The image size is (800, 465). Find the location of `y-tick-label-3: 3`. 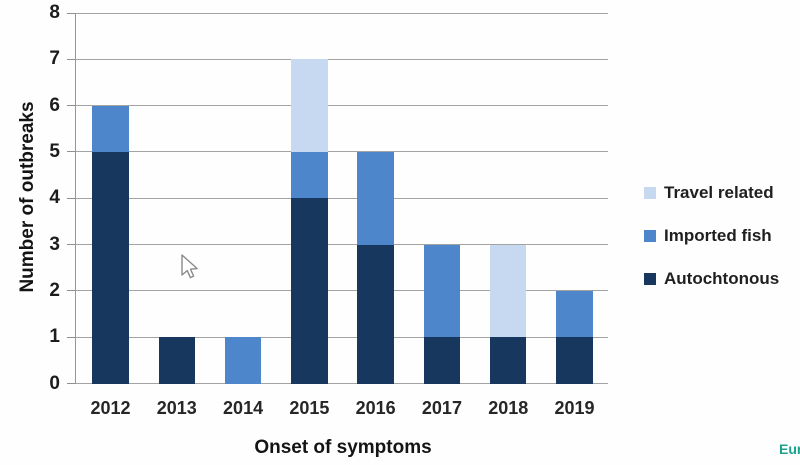

y-tick-label-3: 3 is located at coordinates (54, 244).